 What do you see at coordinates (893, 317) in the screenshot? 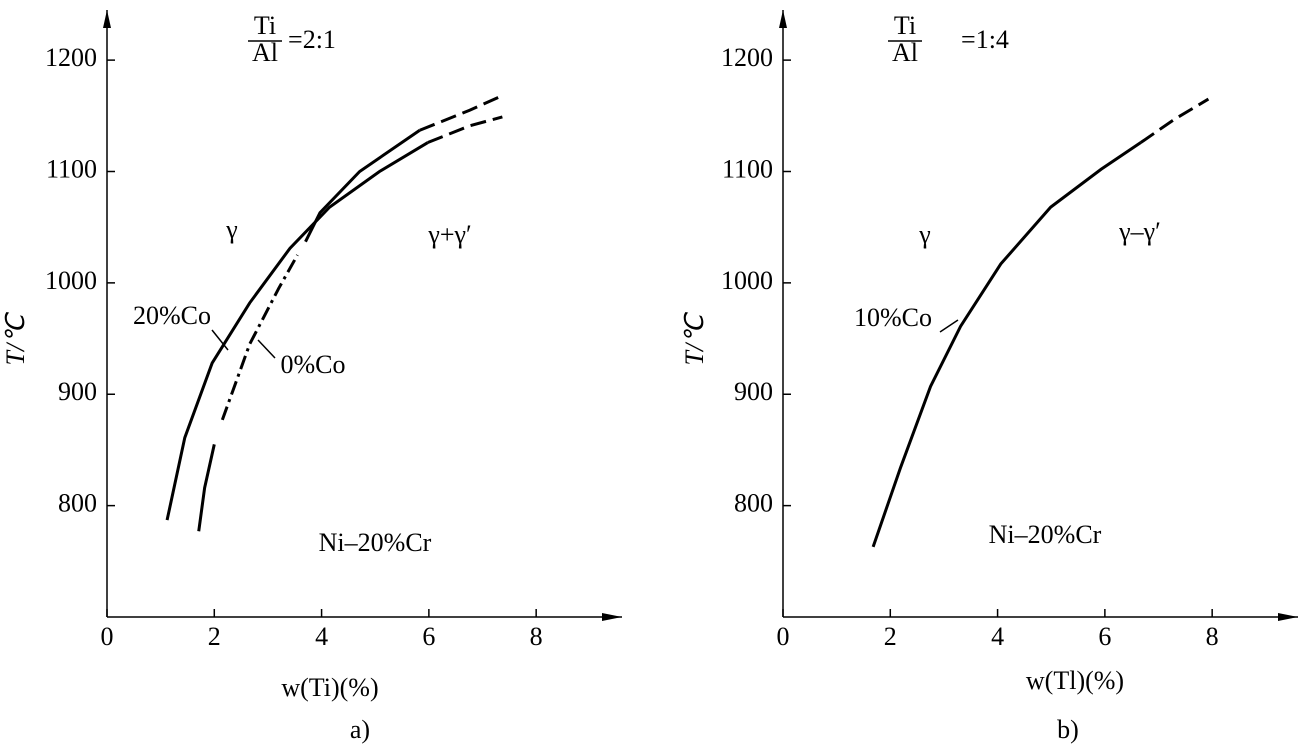
I see `series-label: 10%Co` at bounding box center [893, 317].